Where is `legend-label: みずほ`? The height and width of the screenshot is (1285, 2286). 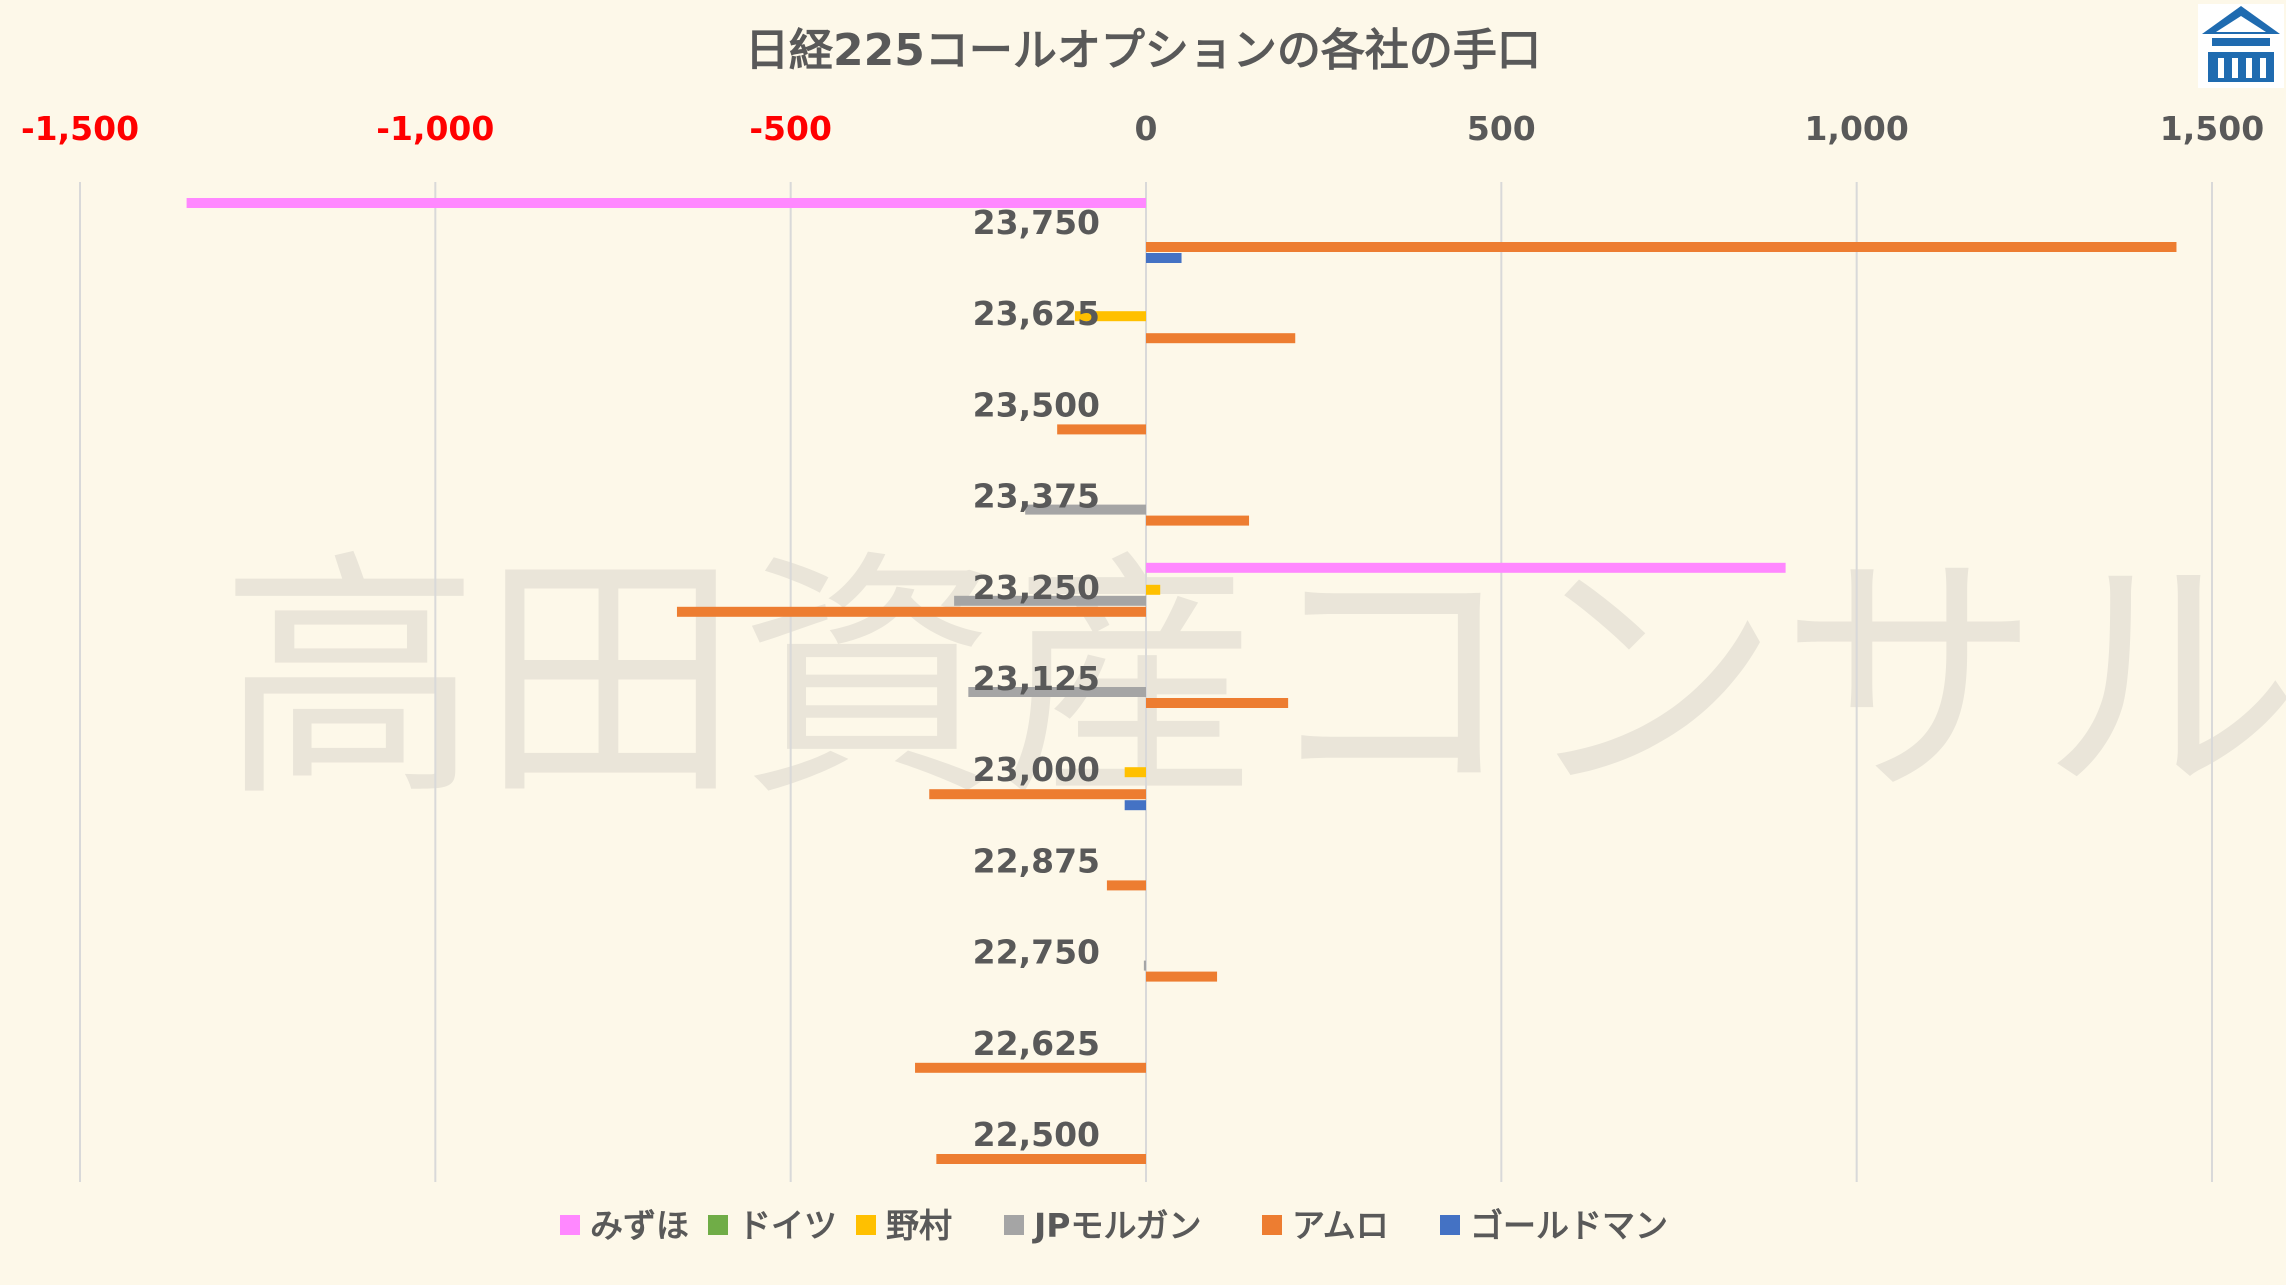
legend-label: みずほ is located at coordinates (639, 1225).